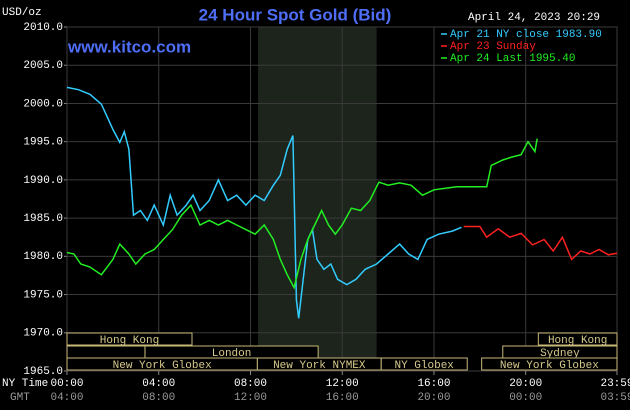  I want to click on session-label: London, so click(232, 354).